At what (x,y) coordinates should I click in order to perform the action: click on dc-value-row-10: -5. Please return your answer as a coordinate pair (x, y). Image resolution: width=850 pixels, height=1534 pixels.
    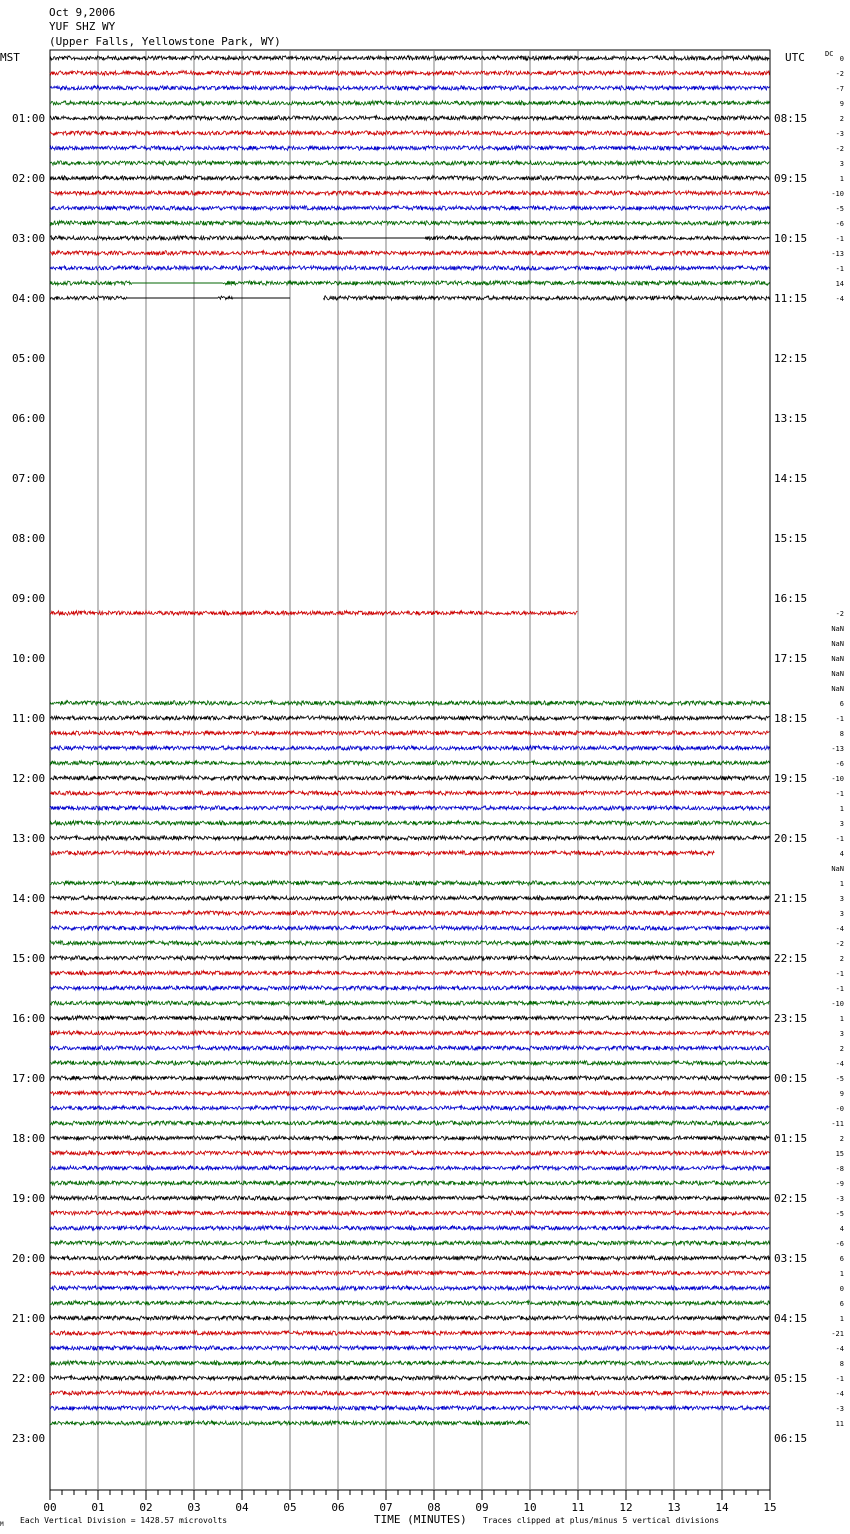
    Looking at the image, I should click on (840, 209).